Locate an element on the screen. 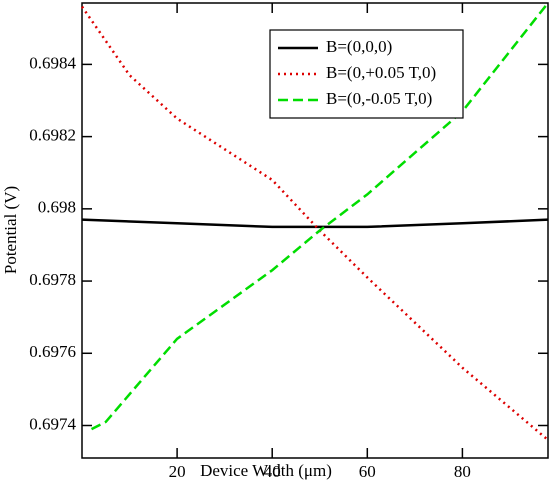 This screenshot has height=485, width=550. y-axis-label: Potential (V) is located at coordinates (10, 230).